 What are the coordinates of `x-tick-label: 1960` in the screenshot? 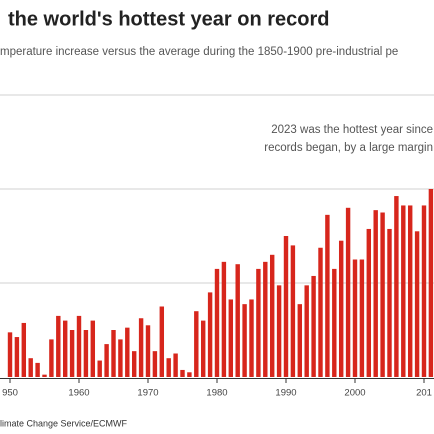 It's located at (78, 393).